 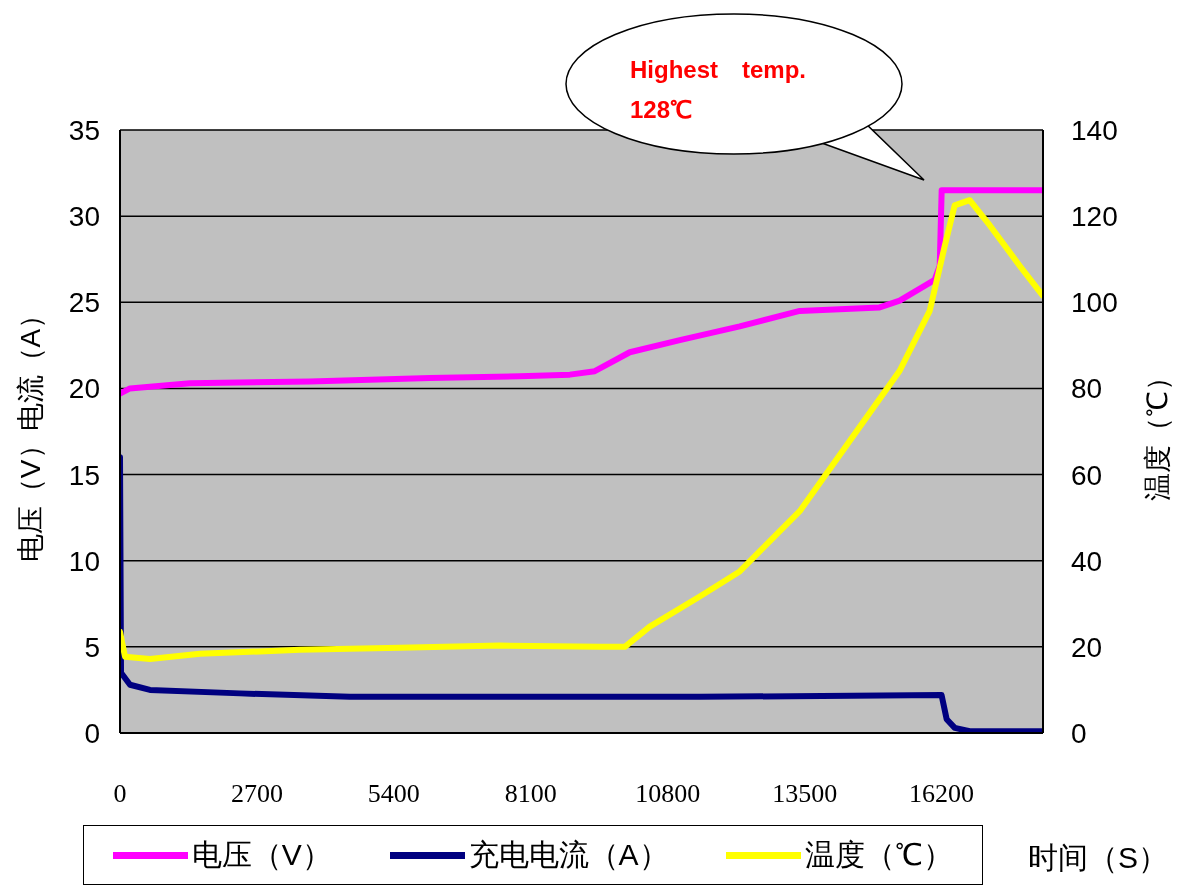 What do you see at coordinates (92, 647) in the screenshot?
I see `y-tick-label: 5` at bounding box center [92, 647].